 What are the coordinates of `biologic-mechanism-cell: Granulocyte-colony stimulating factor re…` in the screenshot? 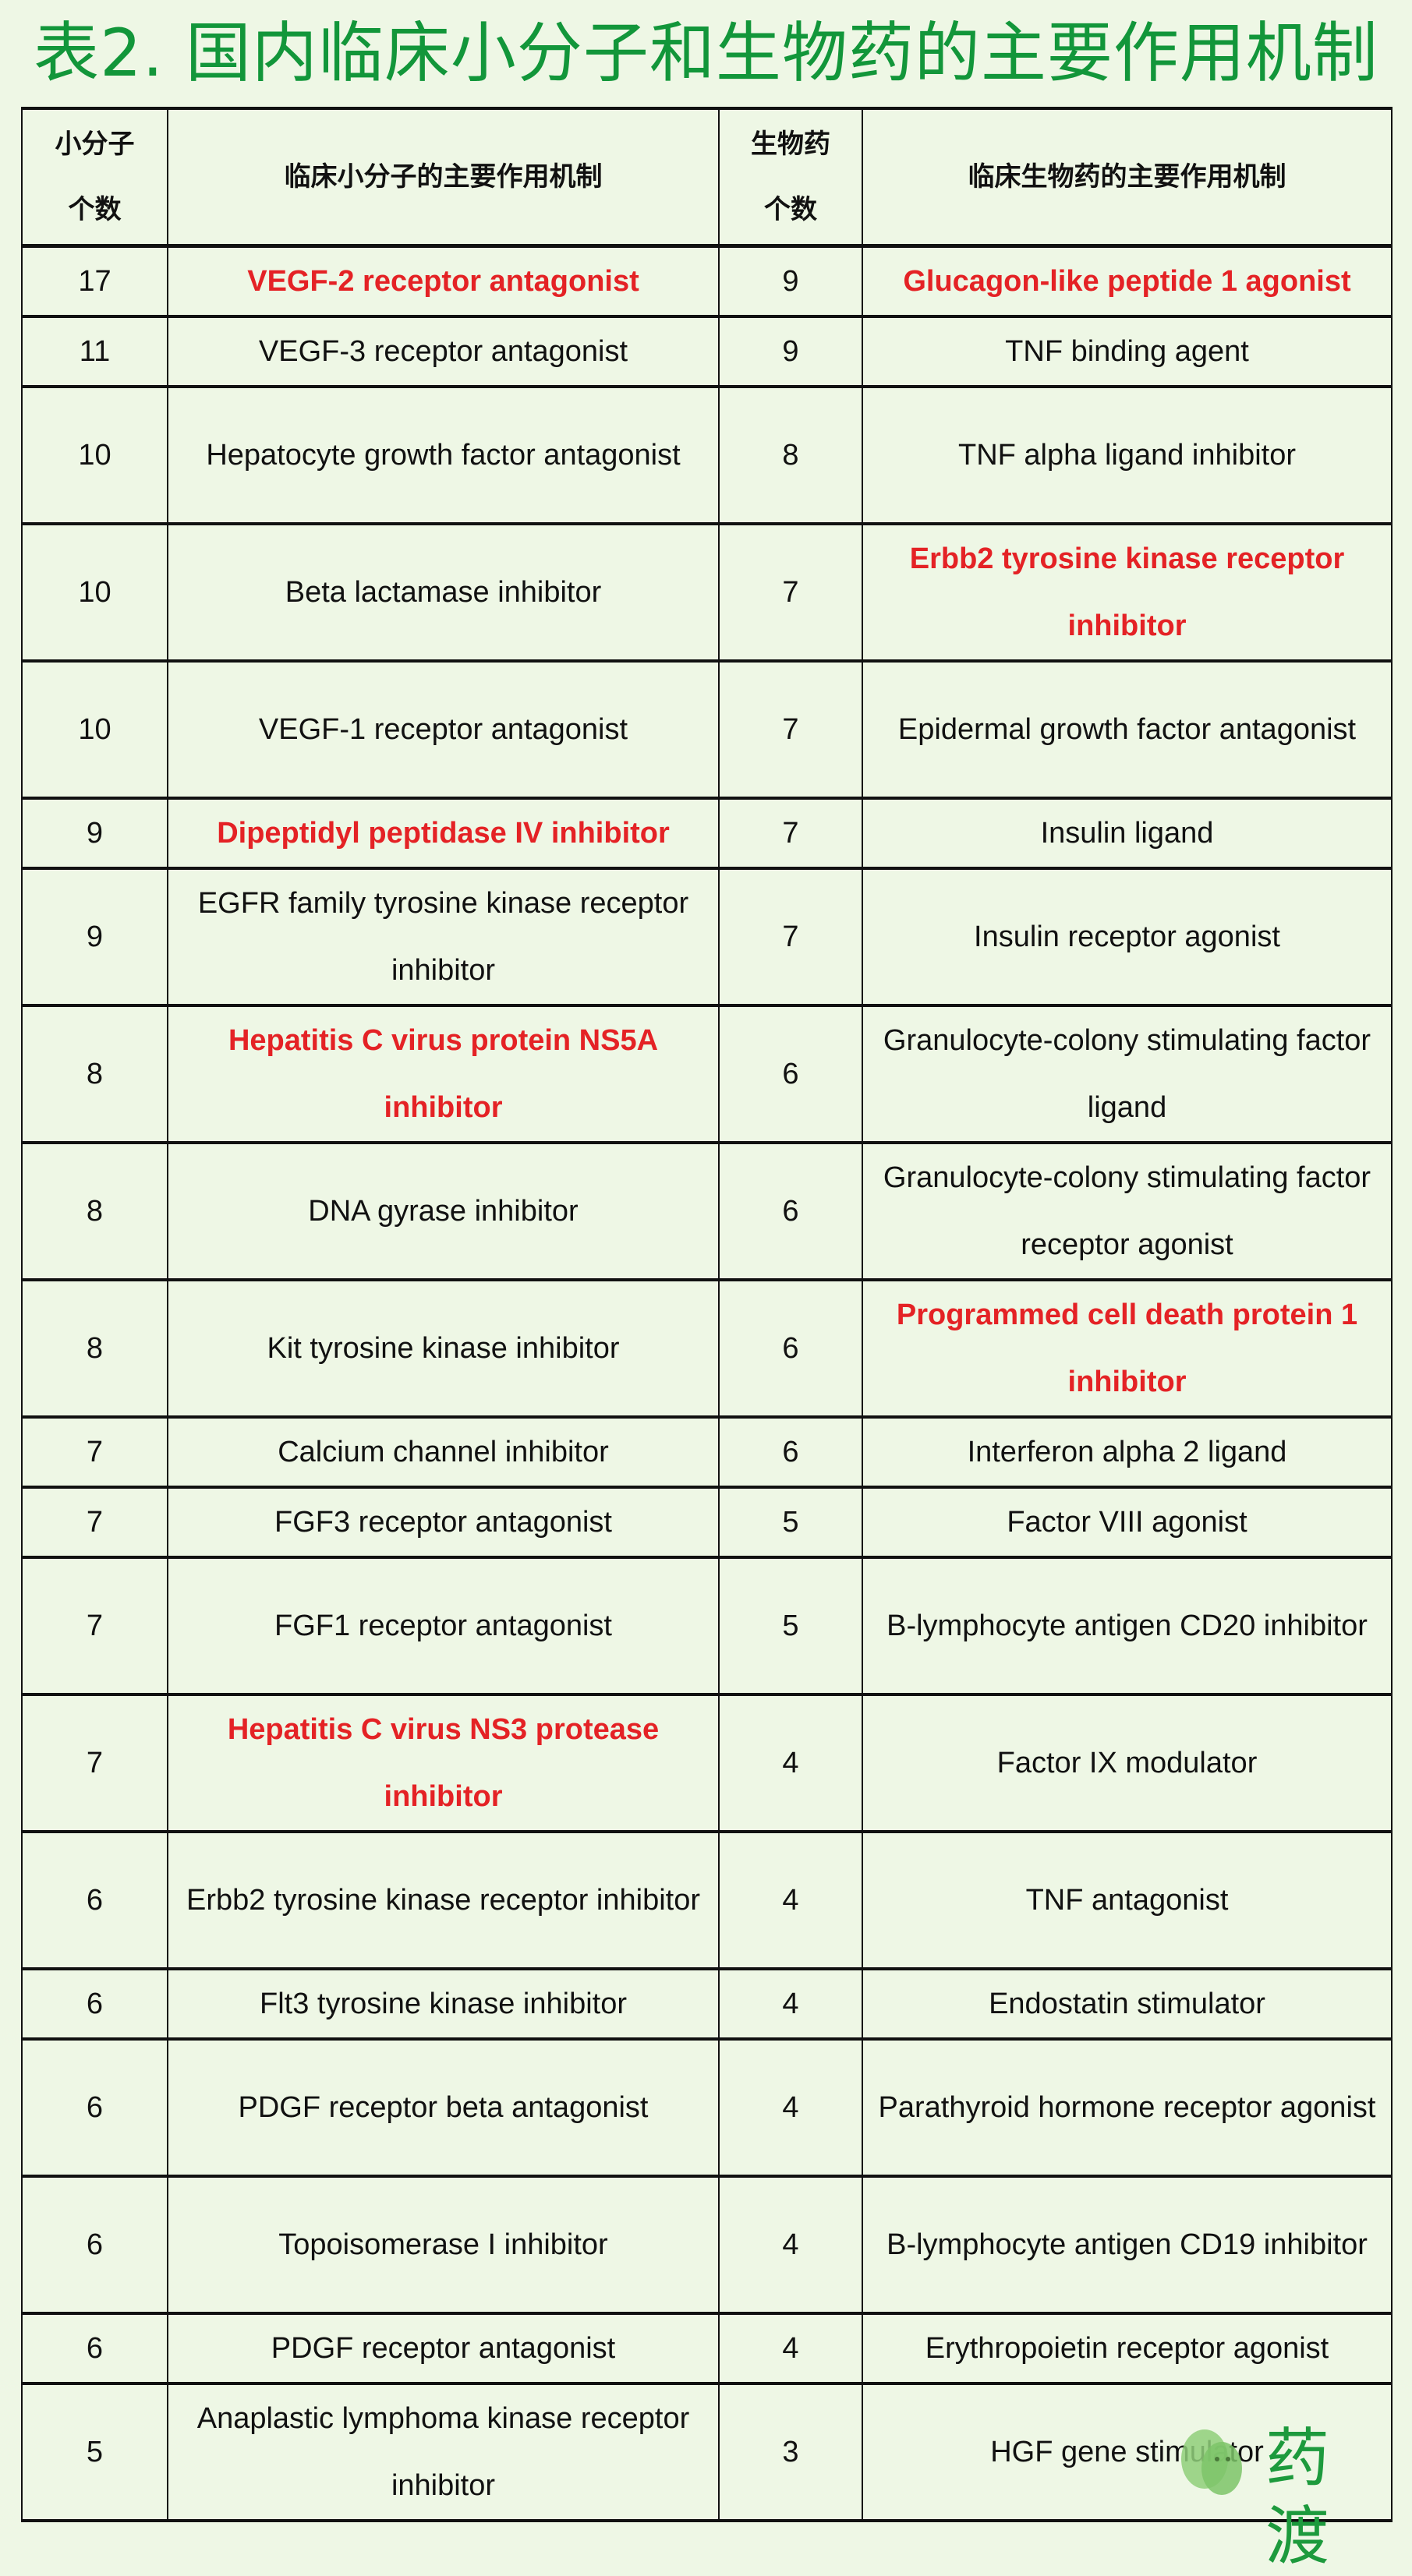 It's located at (1128, 1211).